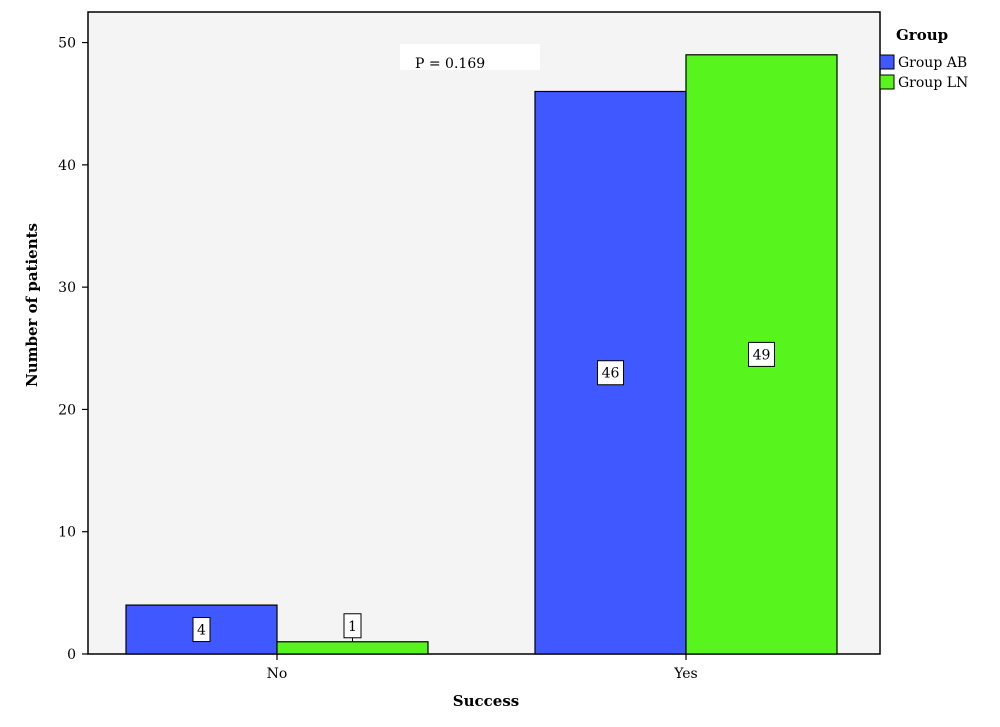 This screenshot has height=727, width=1000. I want to click on y-tick-label: 50, so click(67, 44).